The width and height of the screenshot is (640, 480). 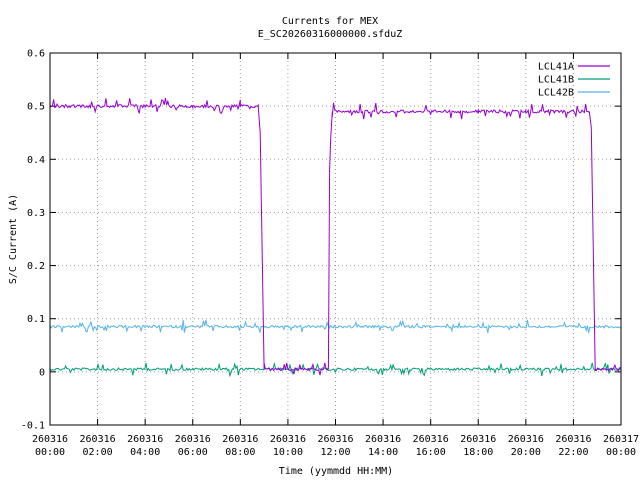 I want to click on y-axis-label: S/C Current (A), so click(x=13, y=239).